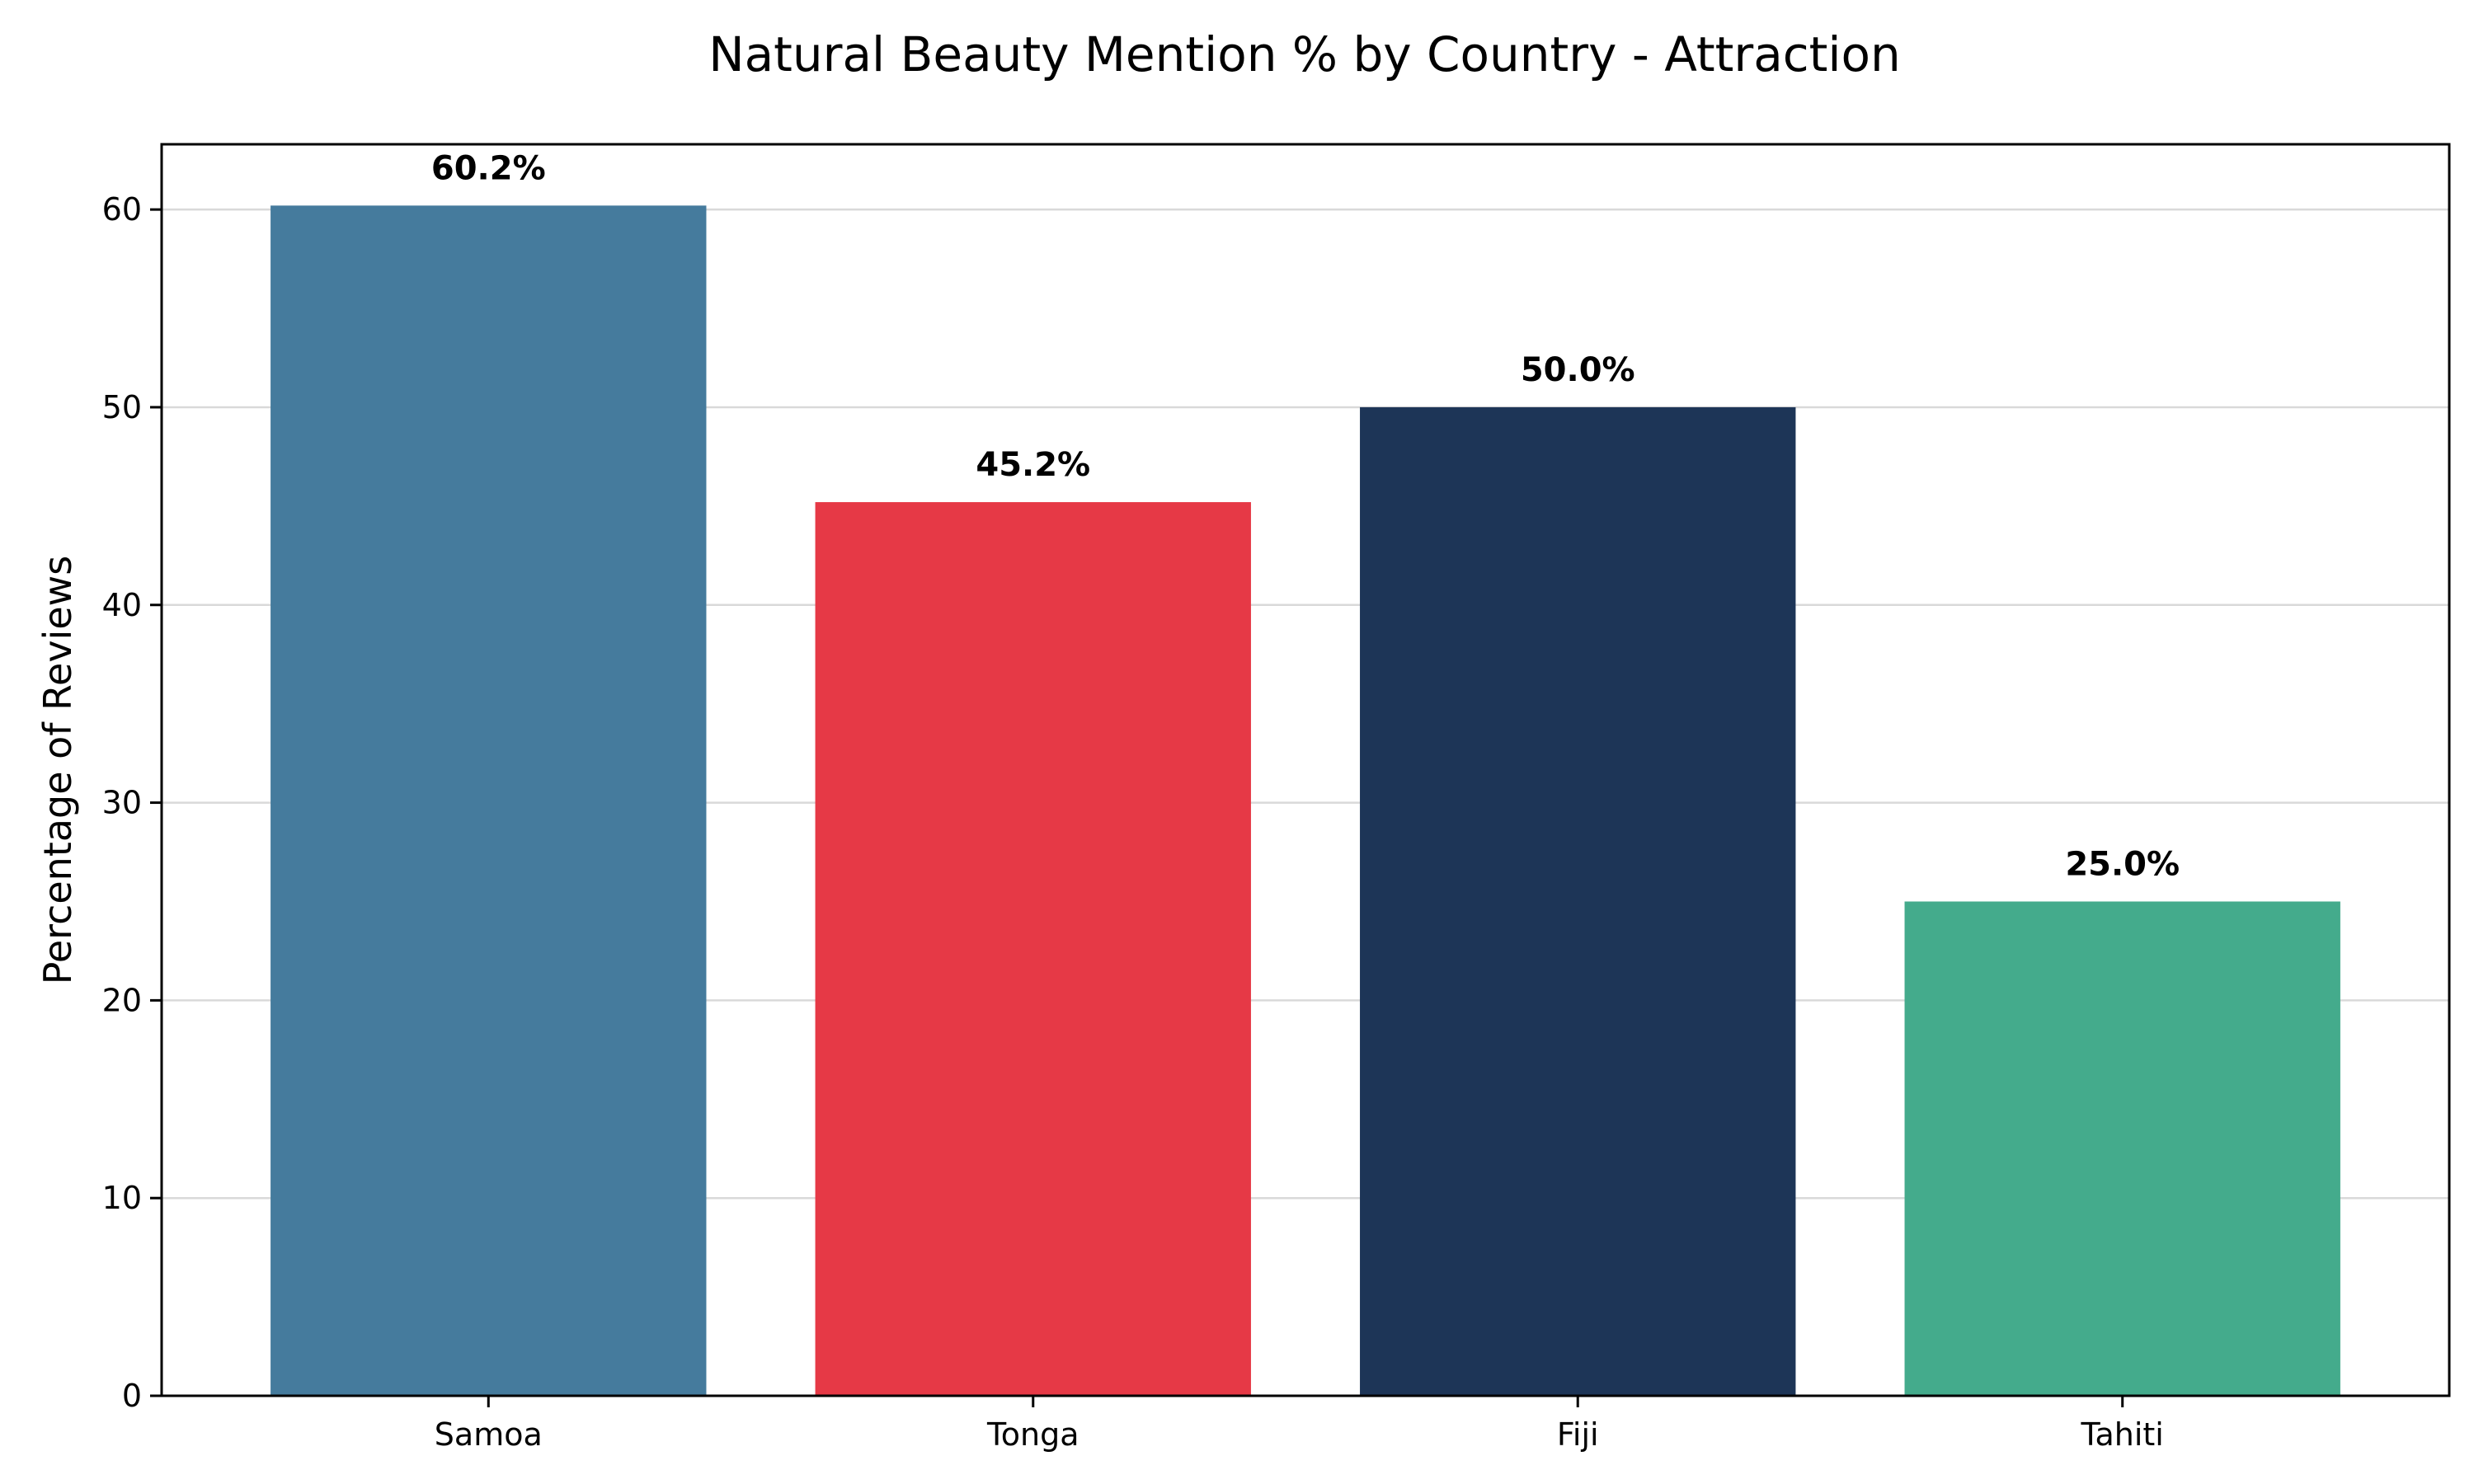 Image resolution: width=2474 pixels, height=1484 pixels. I want to click on bar-value-label: 60.2%, so click(488, 168).